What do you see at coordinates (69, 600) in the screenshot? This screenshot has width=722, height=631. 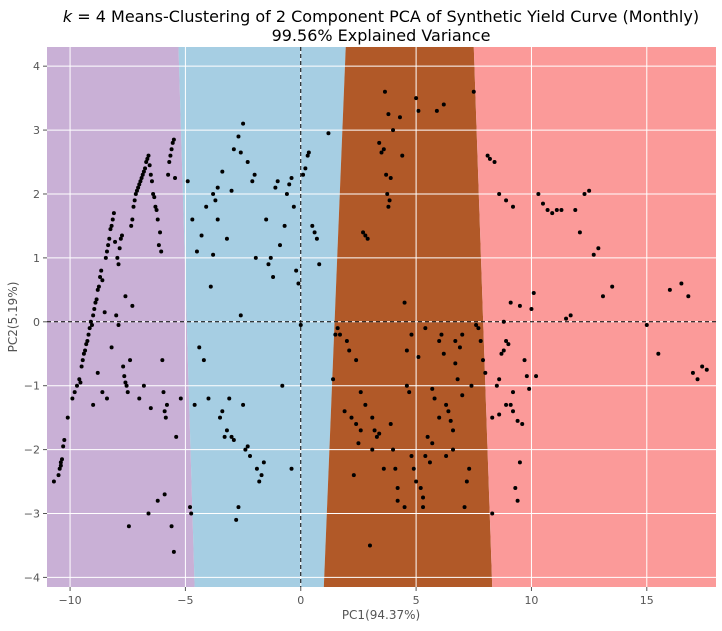 I see `x-tick-label: −10` at bounding box center [69, 600].